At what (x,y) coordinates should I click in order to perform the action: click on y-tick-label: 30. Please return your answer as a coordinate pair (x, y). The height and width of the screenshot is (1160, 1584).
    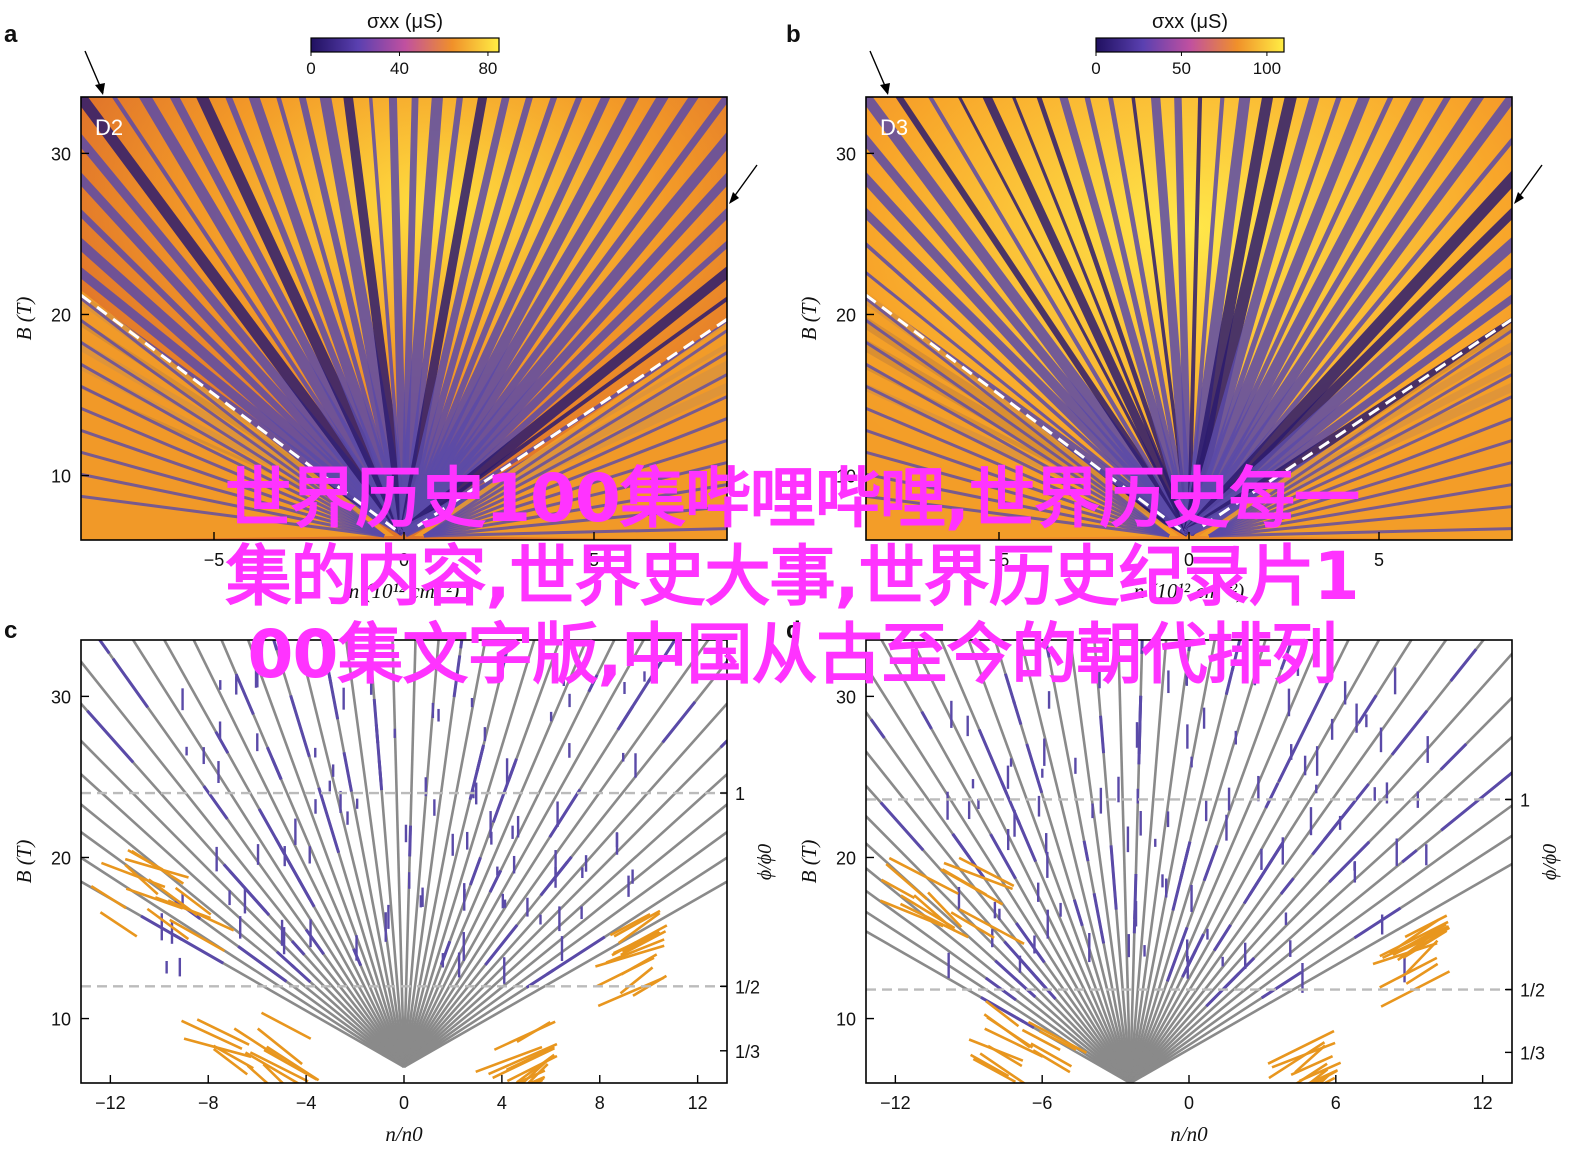
    Looking at the image, I should click on (846, 697).